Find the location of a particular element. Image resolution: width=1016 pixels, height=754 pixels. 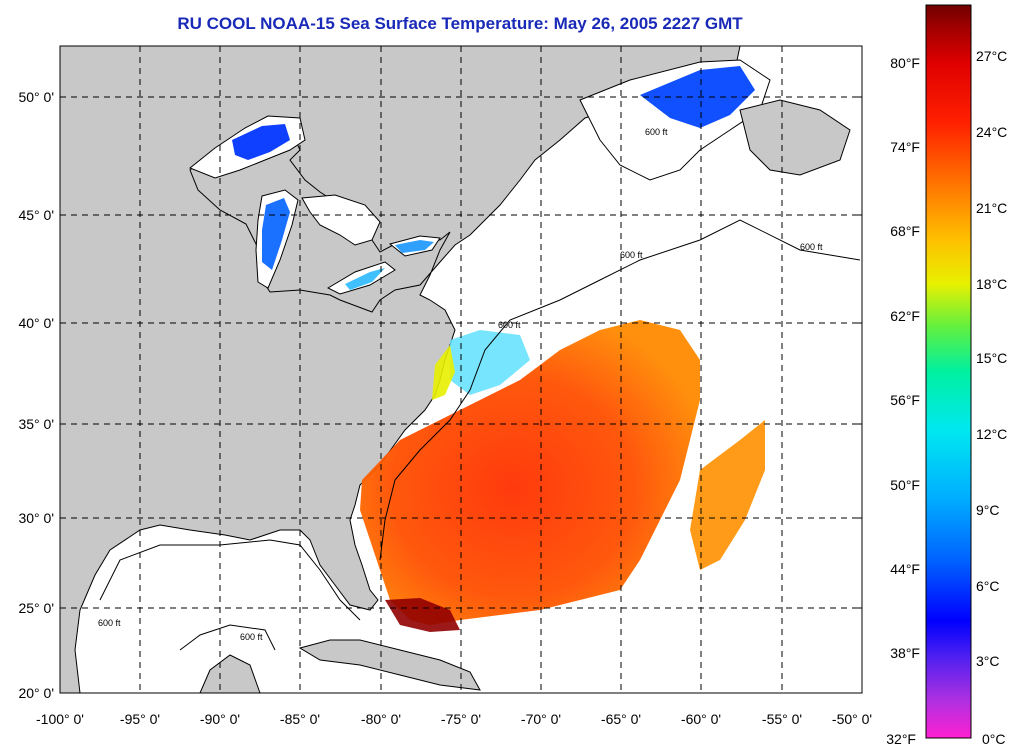

lon-label: -65° 0' is located at coordinates (621, 719).